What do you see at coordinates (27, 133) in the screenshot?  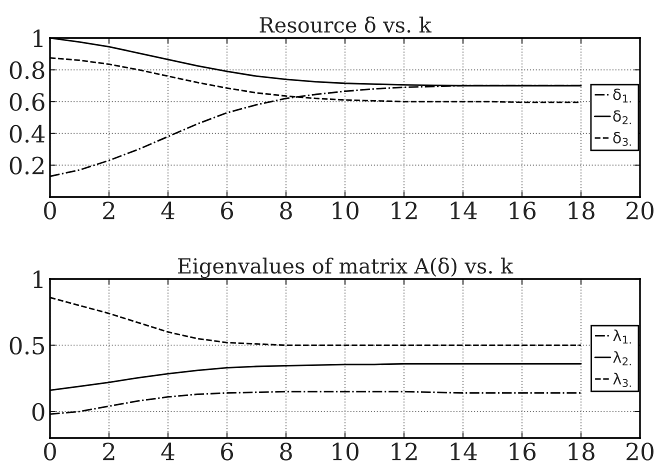 I see `y-tick-label: 0.4` at bounding box center [27, 133].